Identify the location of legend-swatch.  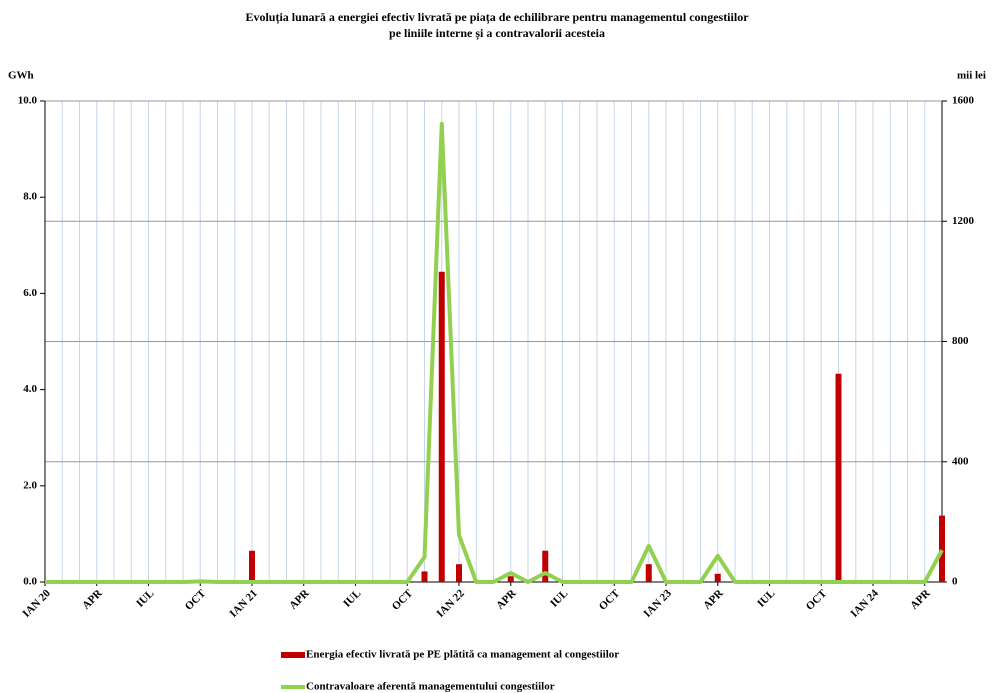
(293, 655).